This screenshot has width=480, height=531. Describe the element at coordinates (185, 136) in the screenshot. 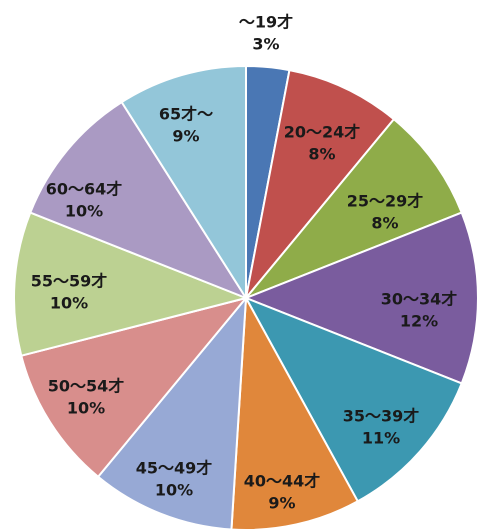

I see `slice-value-label-10: 9%` at that location.